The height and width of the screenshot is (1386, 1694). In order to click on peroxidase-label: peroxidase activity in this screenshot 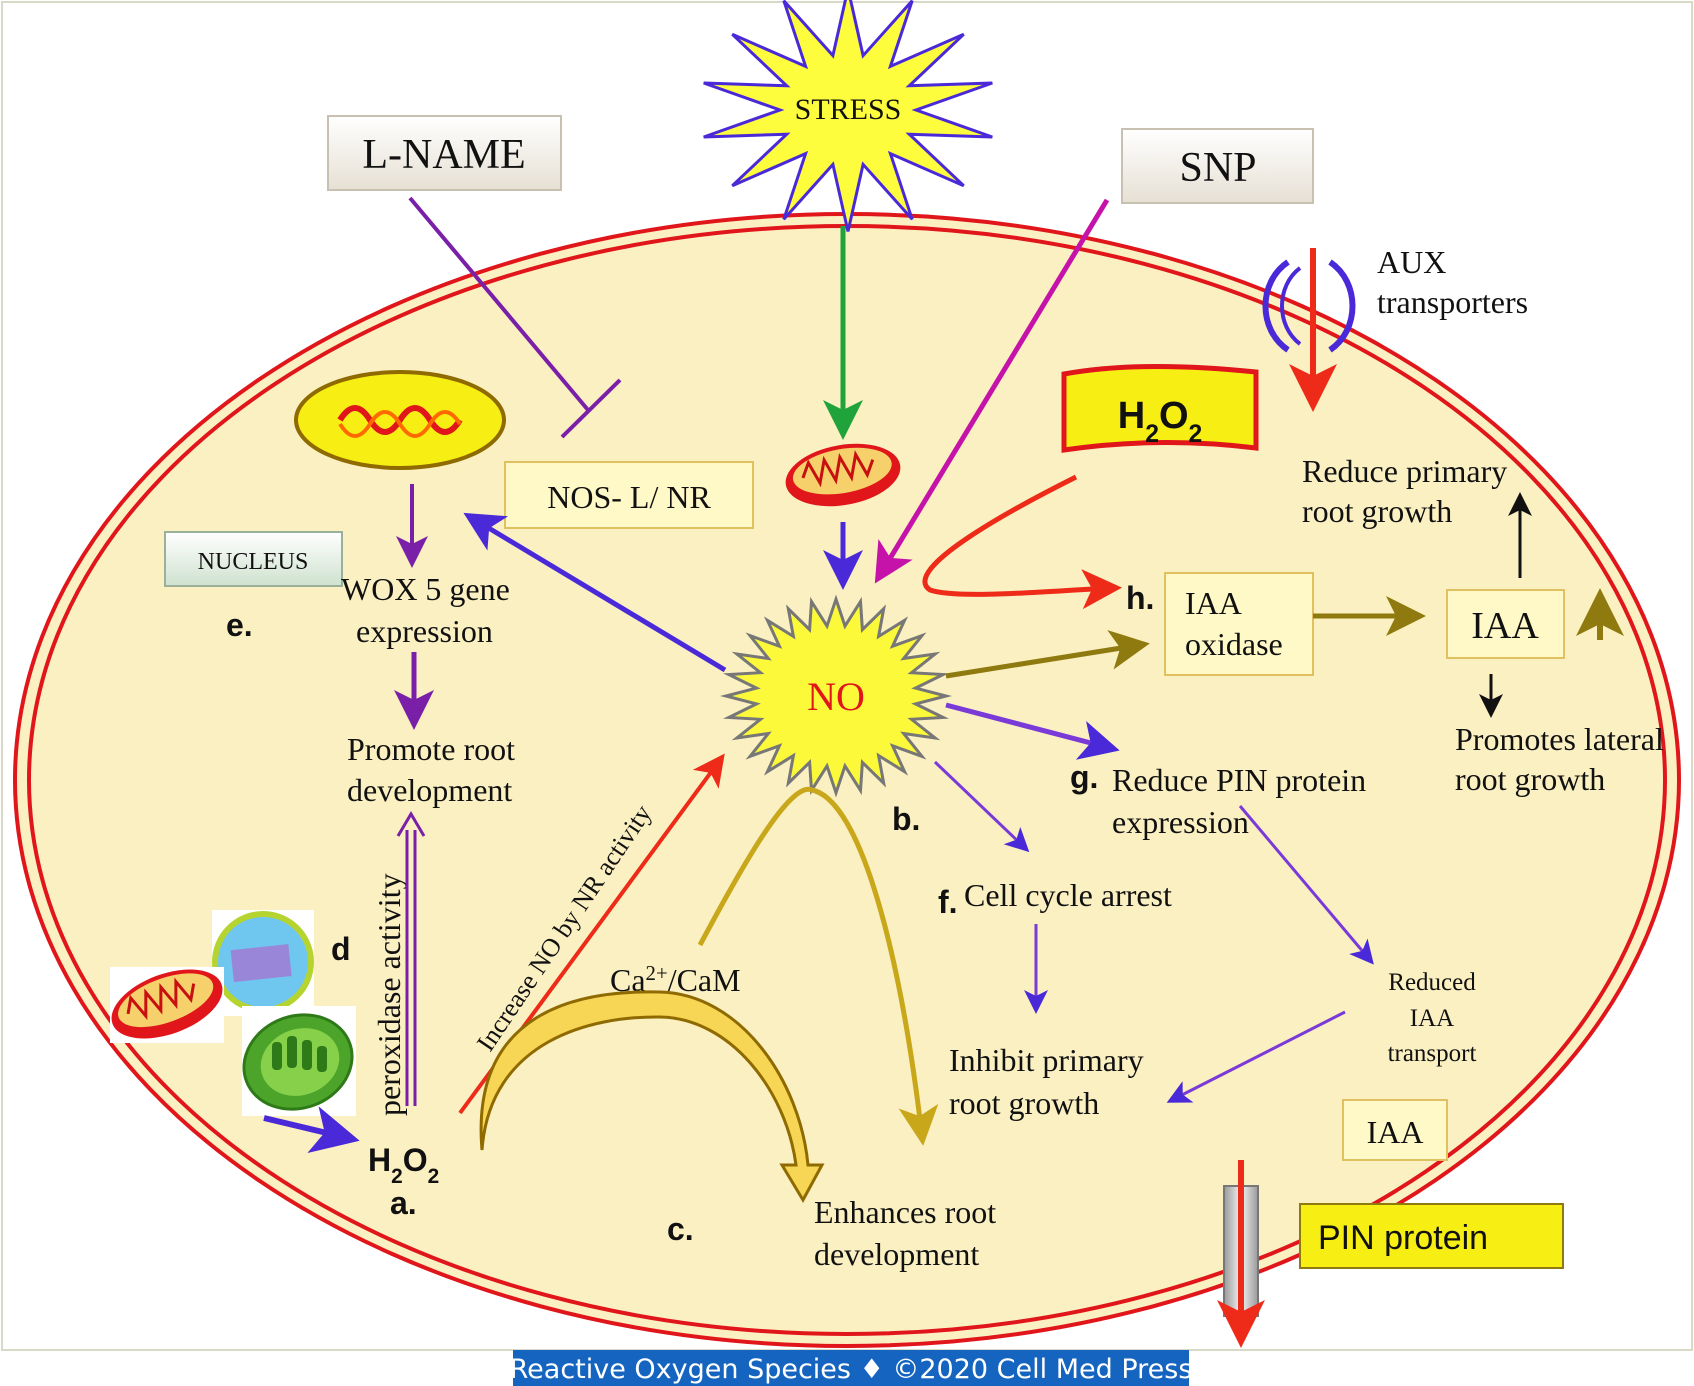, I will do `click(389, 994)`.